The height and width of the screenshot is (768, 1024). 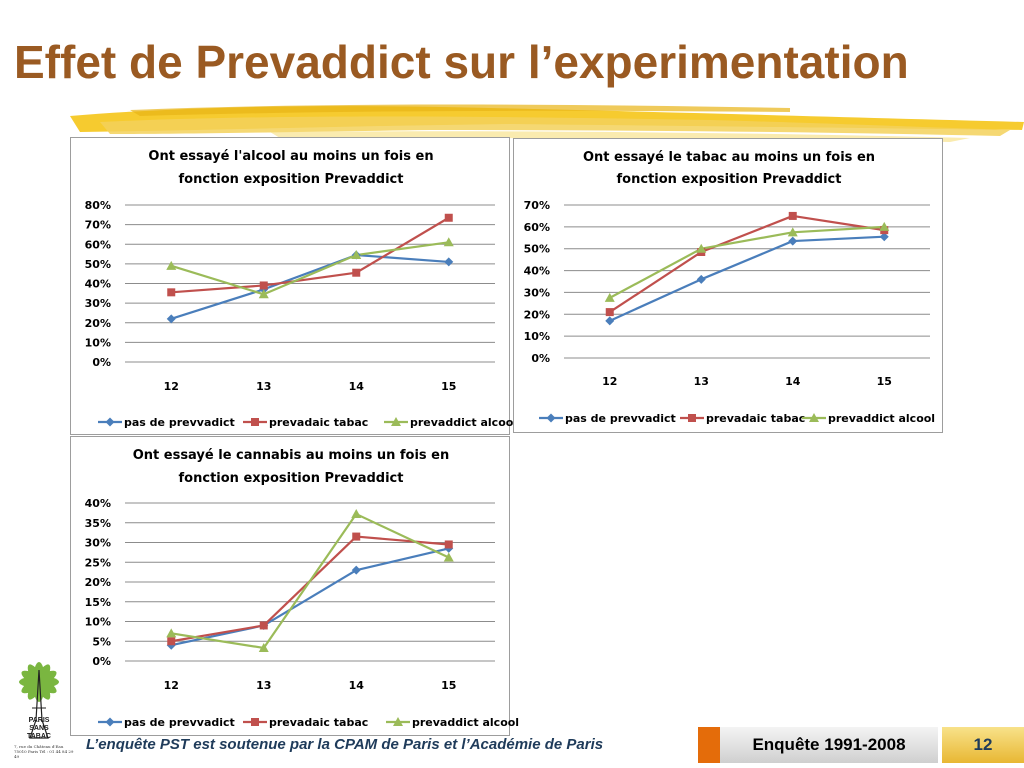 I want to click on chart-tabac-ytick-label: 10%, so click(x=537, y=336).